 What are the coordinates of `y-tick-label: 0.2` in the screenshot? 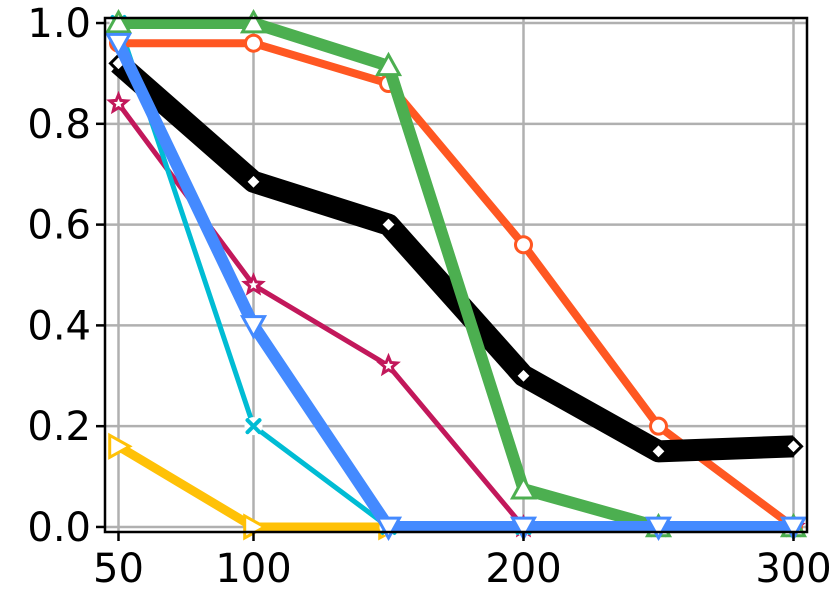 It's located at (59, 427).